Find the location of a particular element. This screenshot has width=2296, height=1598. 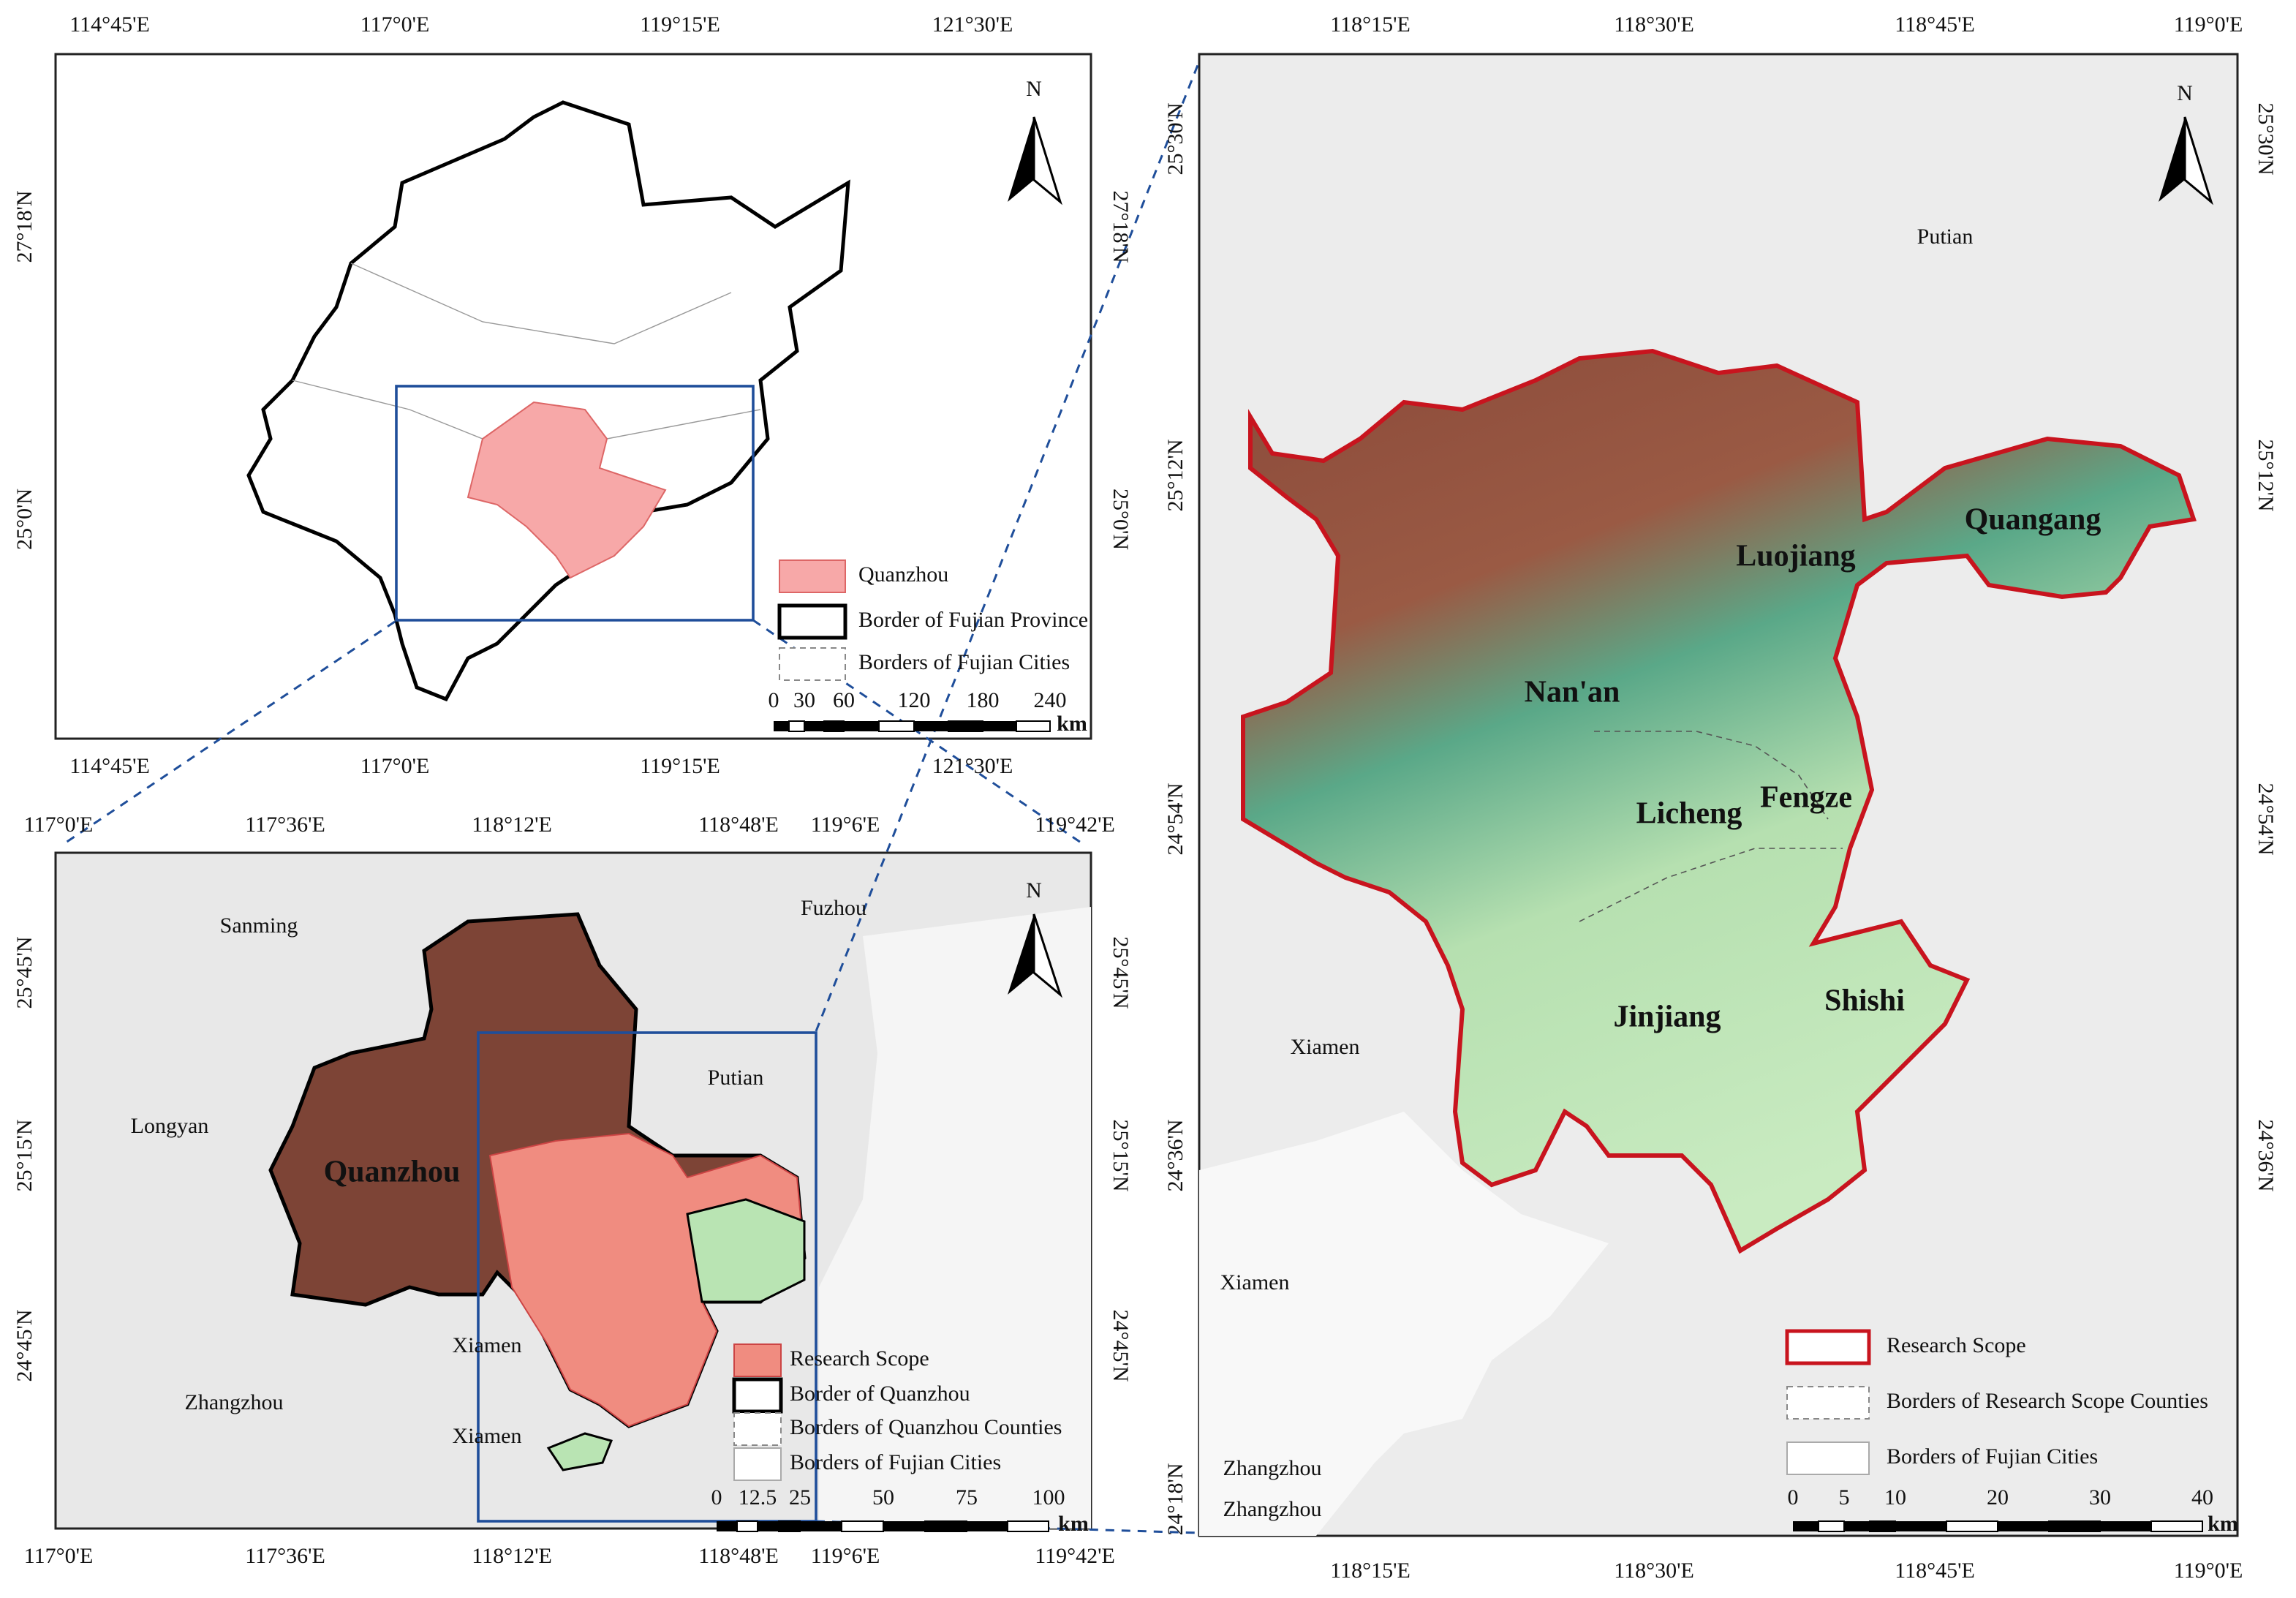

scale-label: 5 is located at coordinates (1844, 1498).